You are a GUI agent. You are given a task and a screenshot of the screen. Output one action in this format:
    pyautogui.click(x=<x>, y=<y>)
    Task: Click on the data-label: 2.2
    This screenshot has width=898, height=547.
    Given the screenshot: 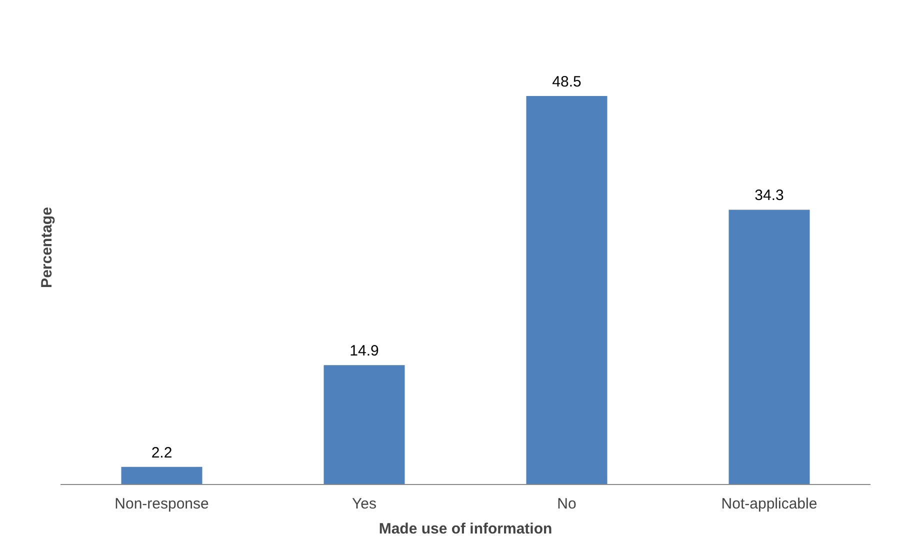 What is the action you would take?
    pyautogui.click(x=161, y=453)
    